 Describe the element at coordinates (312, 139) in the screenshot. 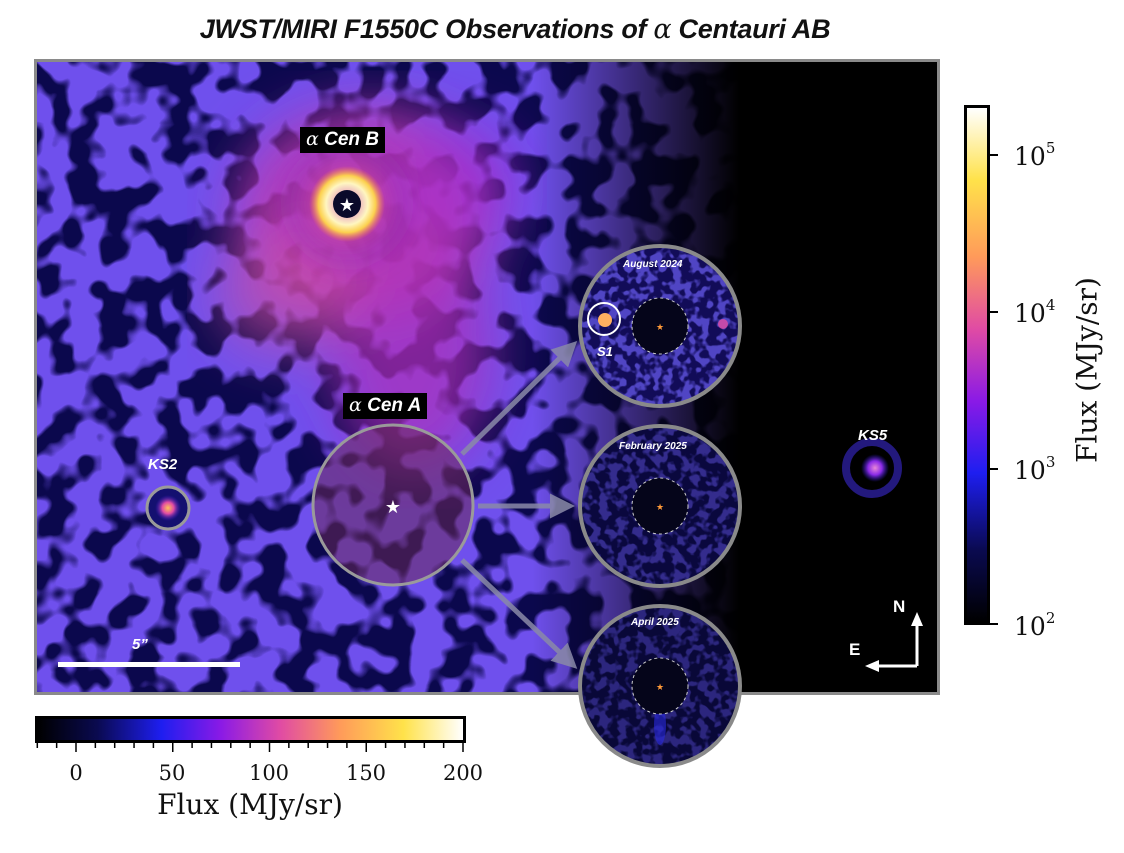

I see `cen-b-label-greek: α` at that location.